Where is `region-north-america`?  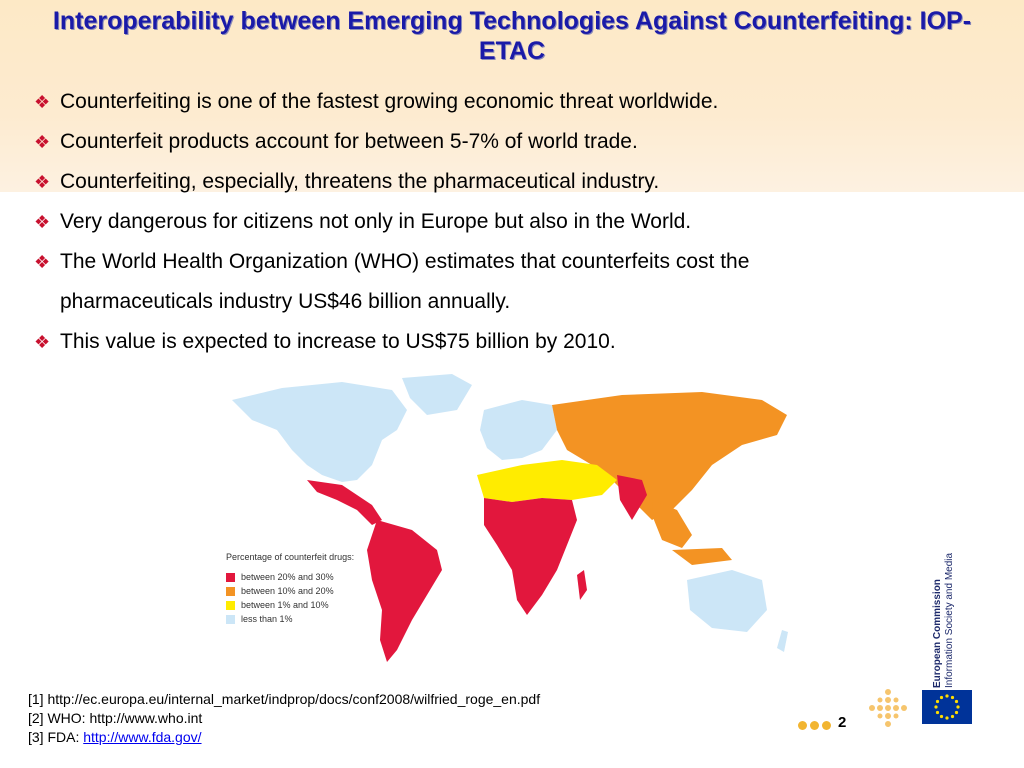 region-north-america is located at coordinates (319, 432).